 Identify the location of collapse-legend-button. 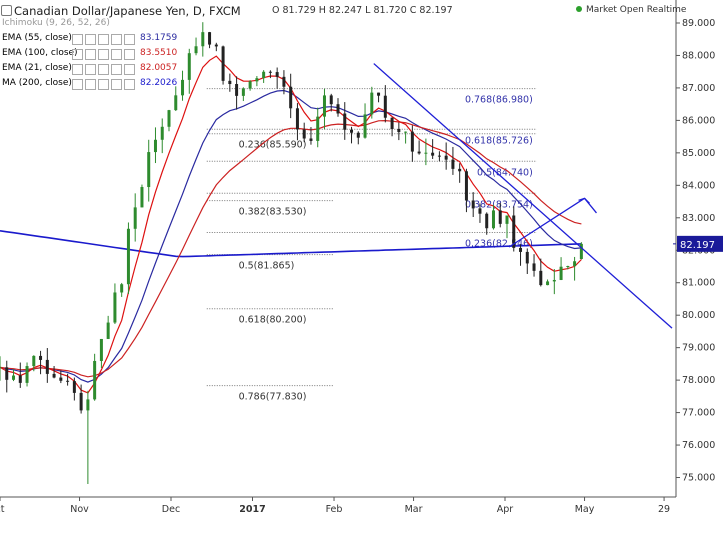
(6, 10).